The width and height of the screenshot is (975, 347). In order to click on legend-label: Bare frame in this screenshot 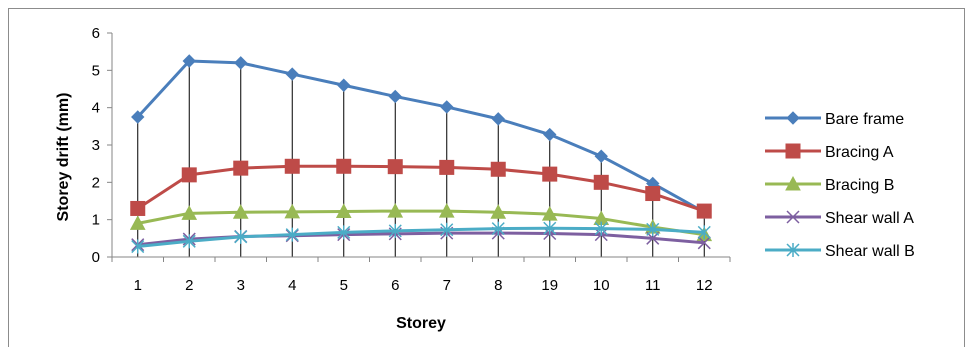, I will do `click(864, 119)`.